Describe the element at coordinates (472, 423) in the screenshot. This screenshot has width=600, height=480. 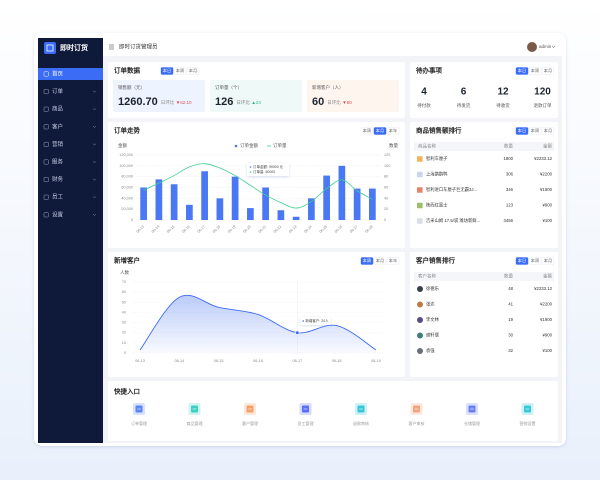
I see `entry-label: 仓储管理` at that location.